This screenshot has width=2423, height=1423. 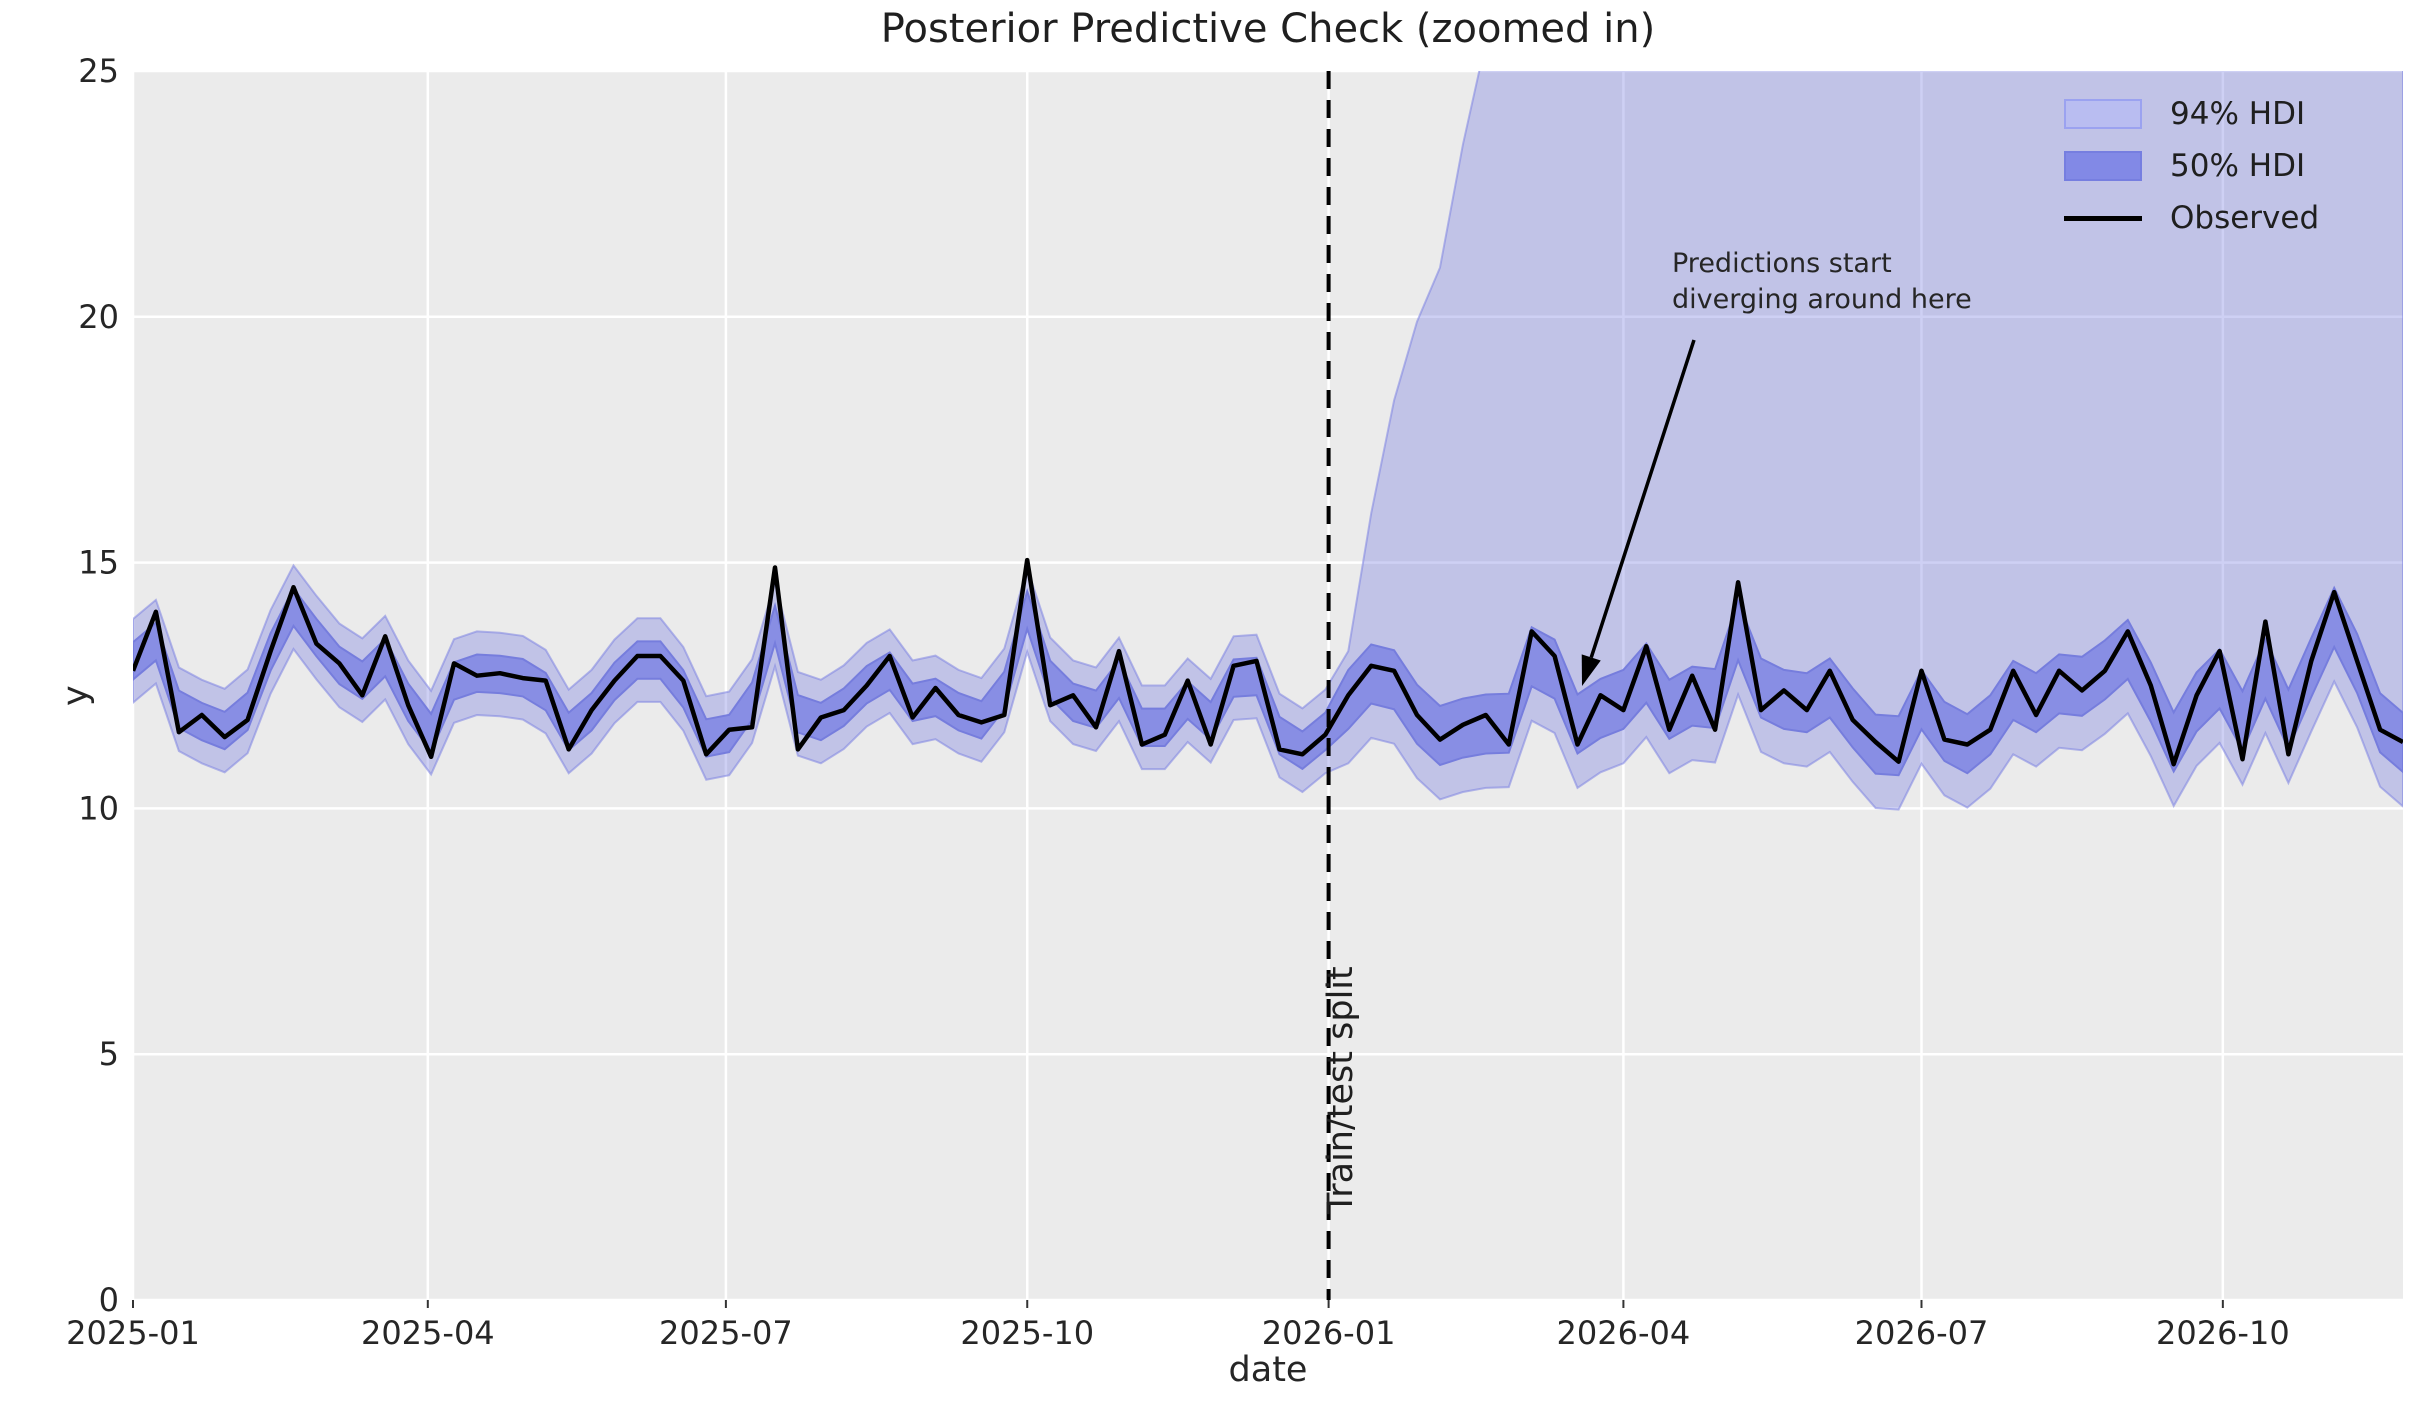 What do you see at coordinates (76, 695) in the screenshot?
I see `y-axis-label: y` at bounding box center [76, 695].